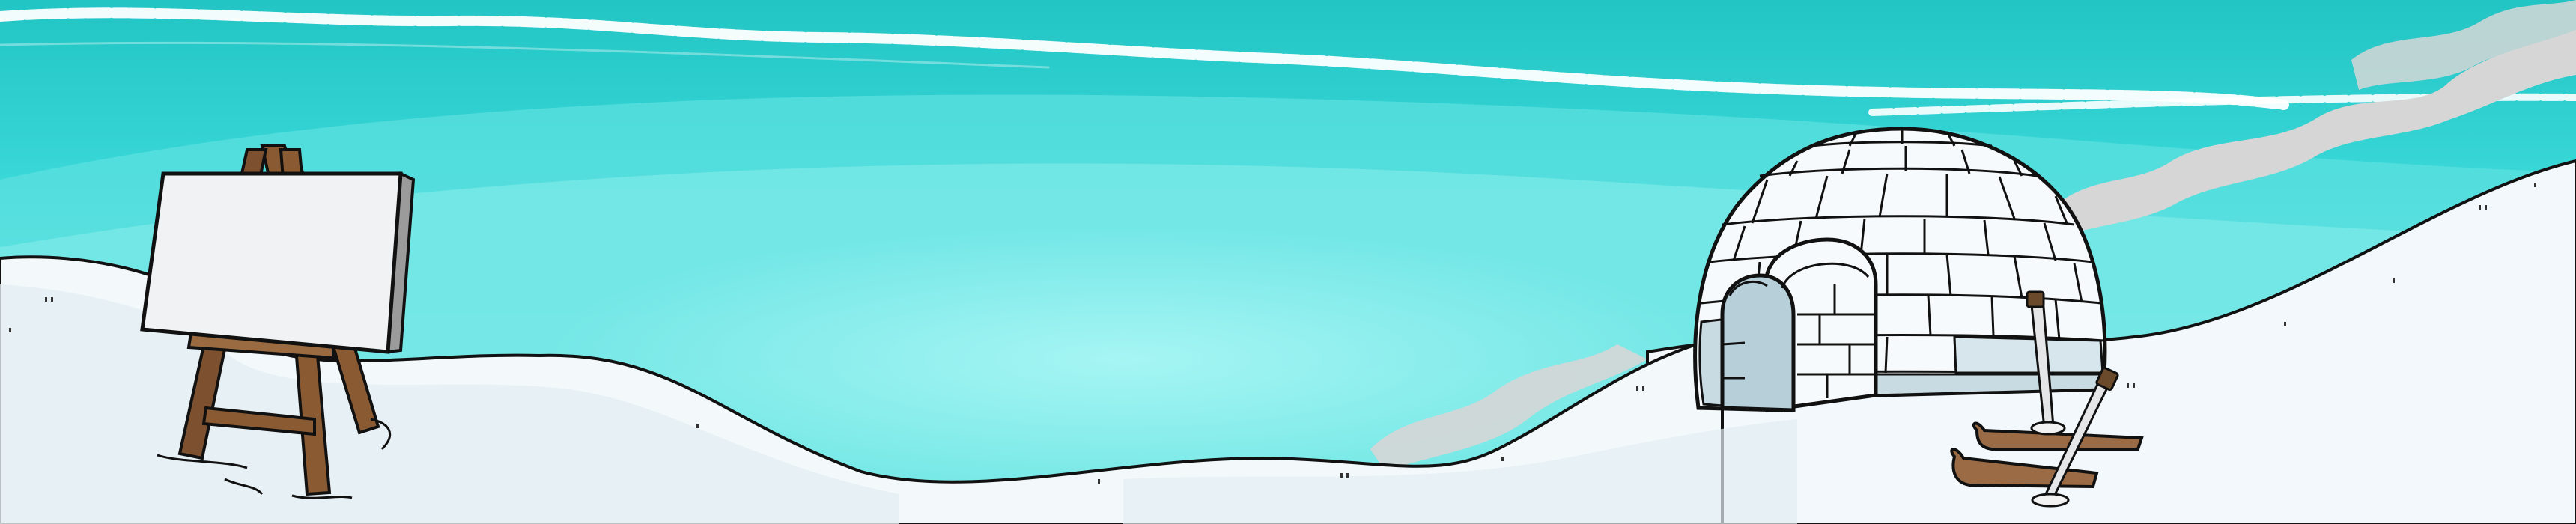 The width and height of the screenshot is (2576, 524). I want to click on ski-pole-right, so click(2075, 437).